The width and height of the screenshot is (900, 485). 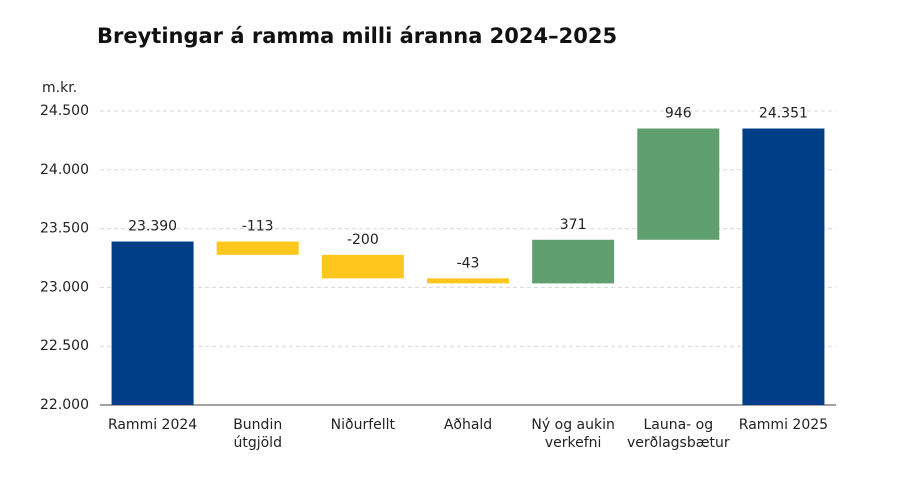 What do you see at coordinates (64, 287) in the screenshot?
I see `y-tick-label: 23.000` at bounding box center [64, 287].